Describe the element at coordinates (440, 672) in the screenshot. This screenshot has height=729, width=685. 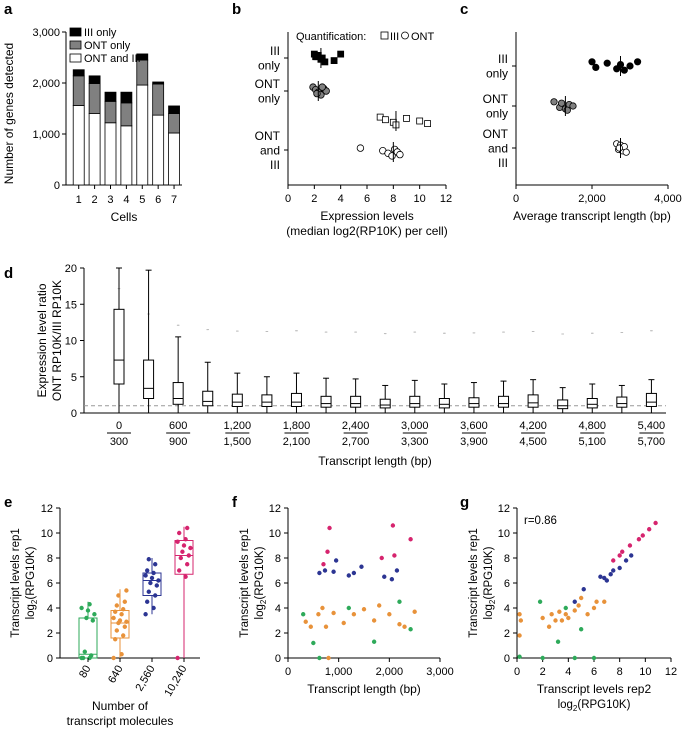
I see `f-x-tick-label: 3,000` at that location.